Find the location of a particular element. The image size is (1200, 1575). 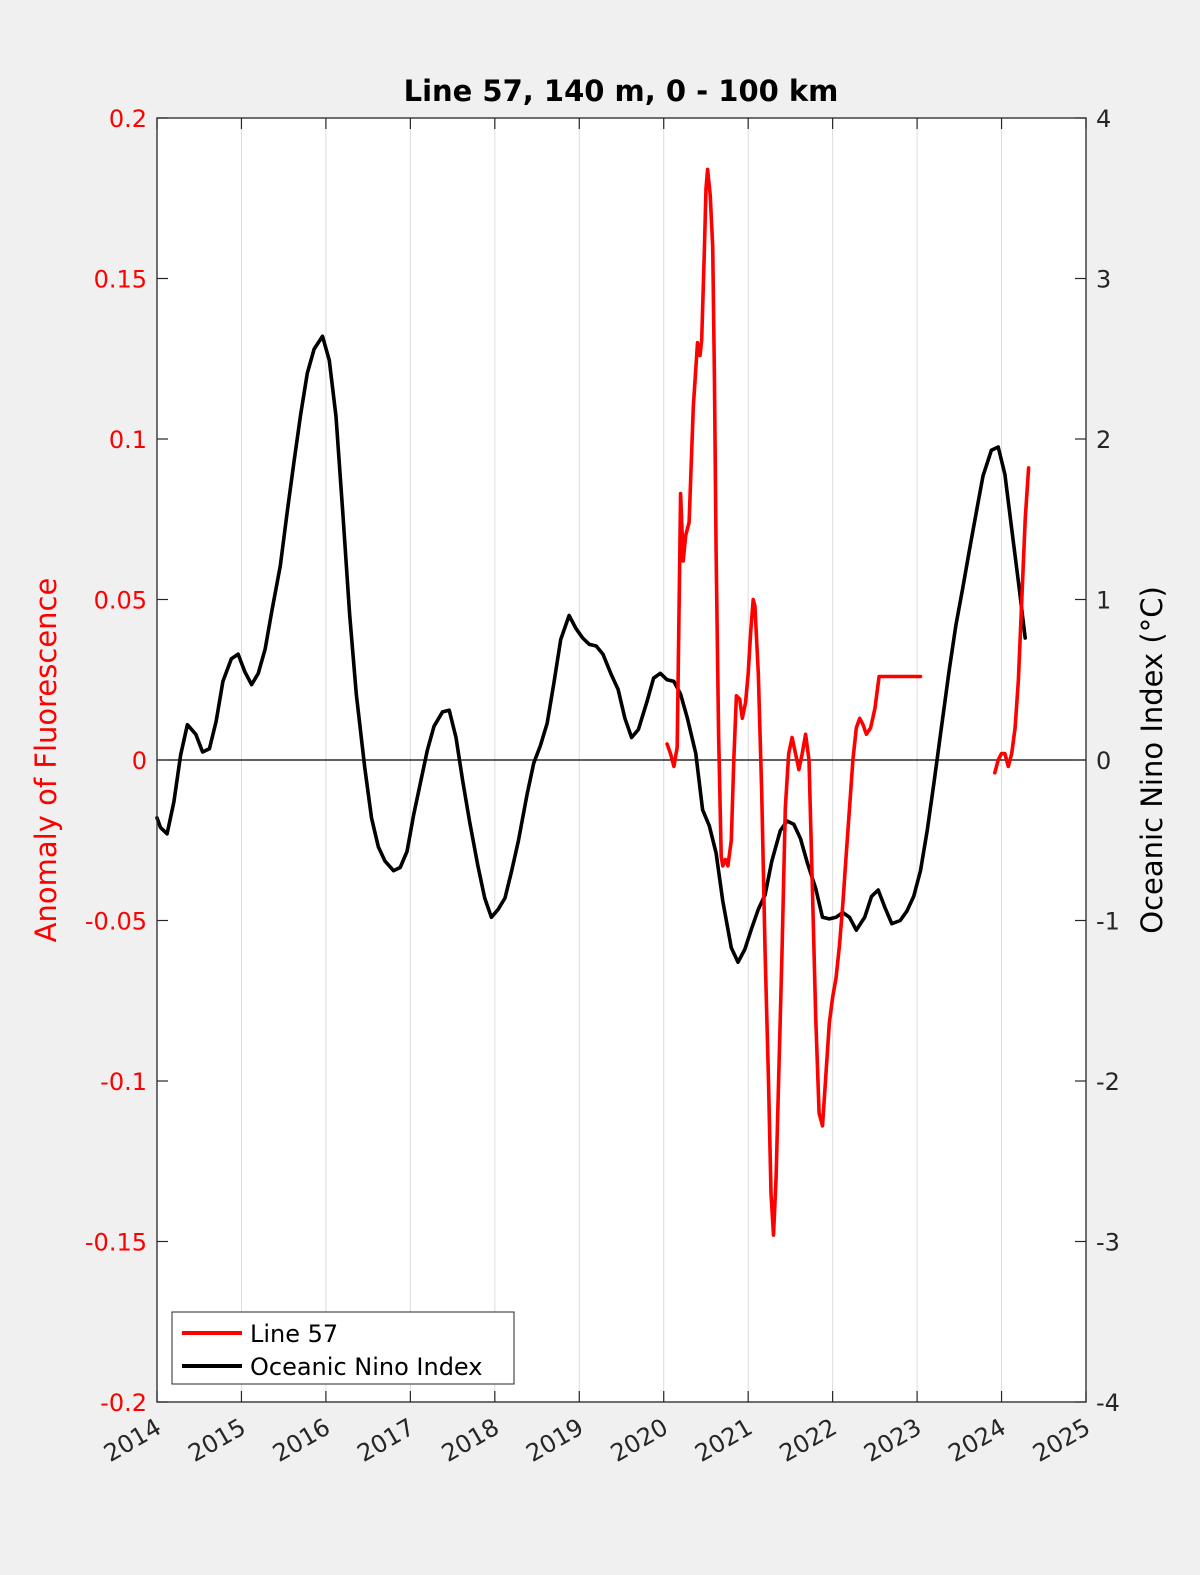

y-axis-right-label: Oceanic Nino Index (°C) is located at coordinates (1152, 760).